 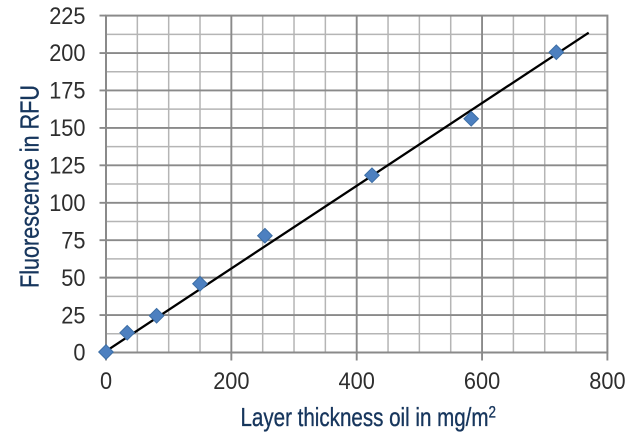 What do you see at coordinates (73, 315) in the screenshot?
I see `svg-text: 25` at bounding box center [73, 315].